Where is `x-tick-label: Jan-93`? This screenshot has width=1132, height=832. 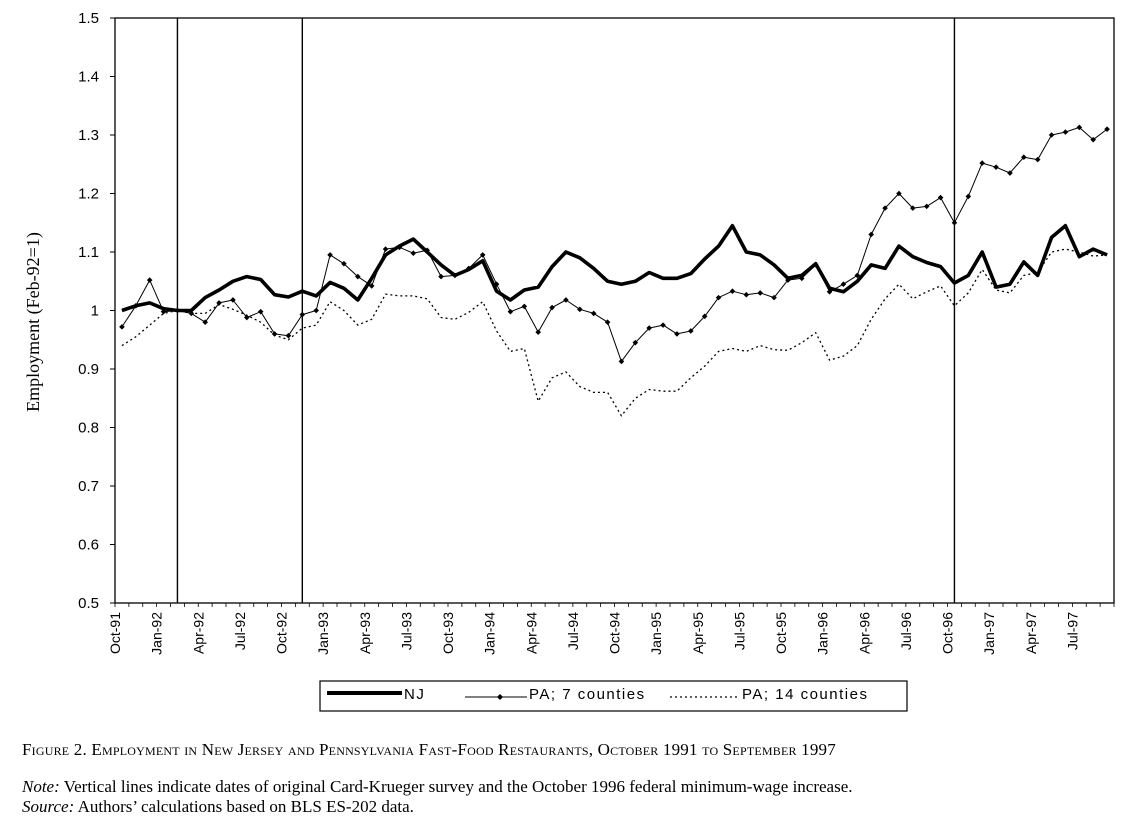 x-tick-label: Jan-93 is located at coordinates (323, 633).